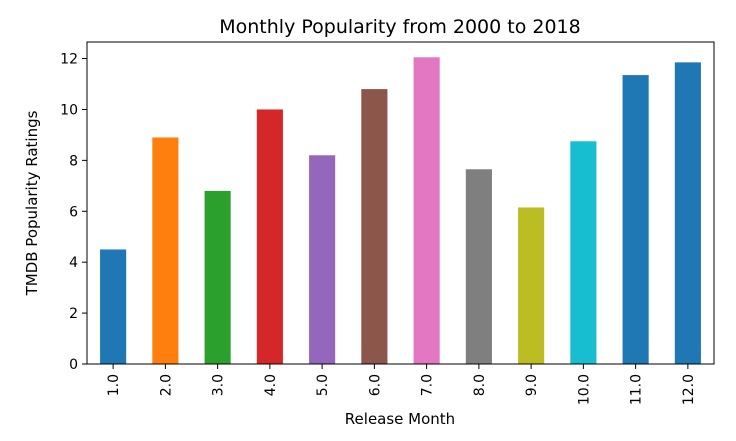 The width and height of the screenshot is (736, 441). Describe the element at coordinates (73, 161) in the screenshot. I see `y-tick-label: 8` at that location.